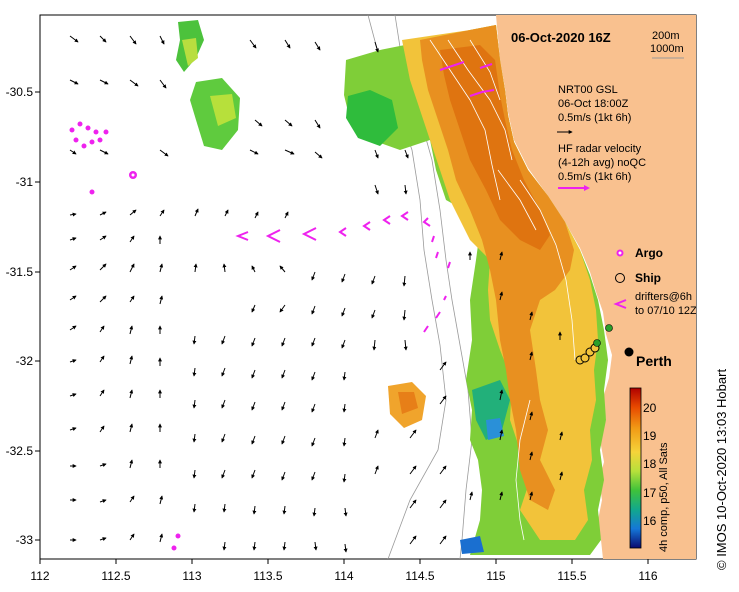  I want to click on colorbar-tick-18: 18, so click(650, 464).